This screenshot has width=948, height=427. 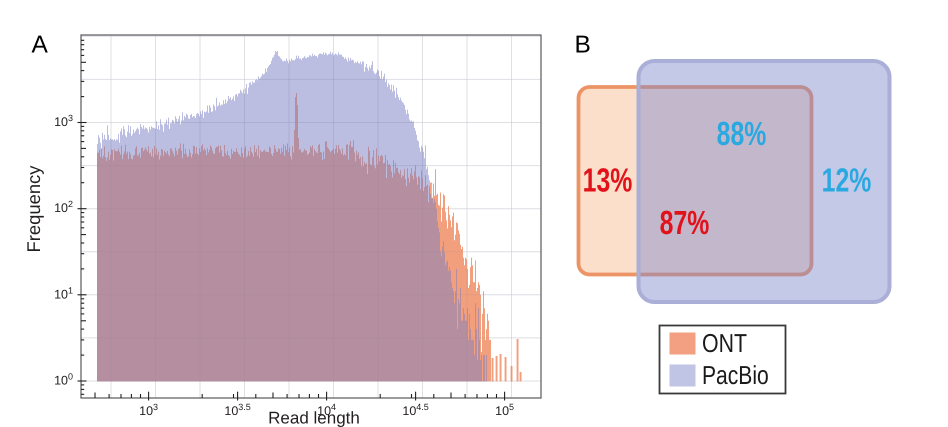 What do you see at coordinates (724, 343) in the screenshot?
I see `svg-text: ONT` at bounding box center [724, 343].